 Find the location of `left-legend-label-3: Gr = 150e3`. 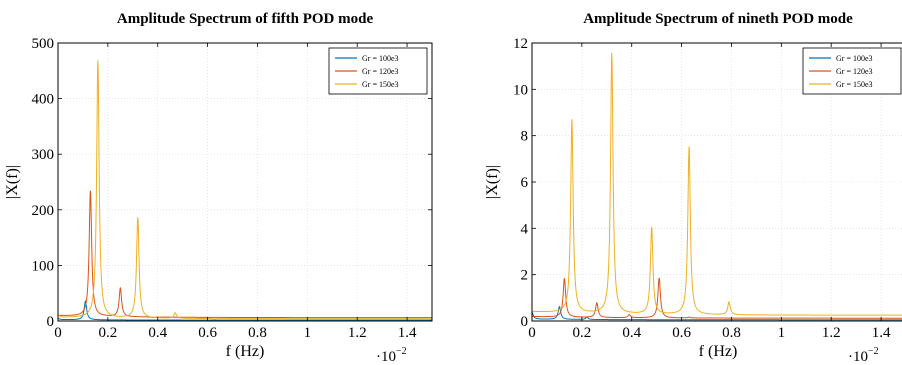

left-legend-label-3: Gr = 150e3 is located at coordinates (380, 84).